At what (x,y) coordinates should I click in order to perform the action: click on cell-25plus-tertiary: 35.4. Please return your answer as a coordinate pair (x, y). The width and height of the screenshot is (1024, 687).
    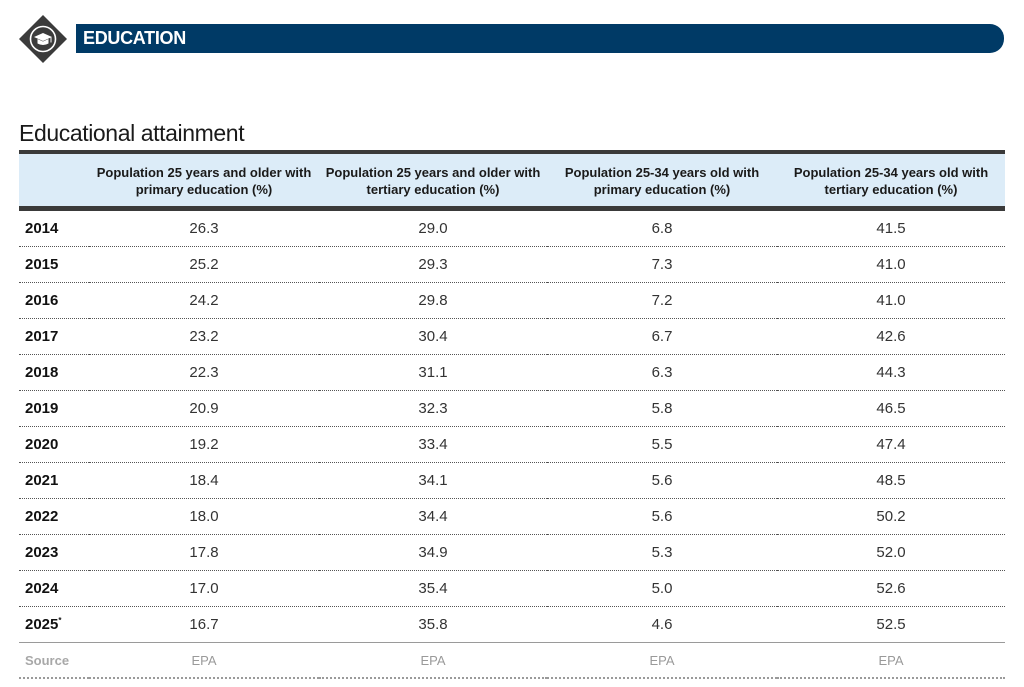
    Looking at the image, I should click on (433, 588).